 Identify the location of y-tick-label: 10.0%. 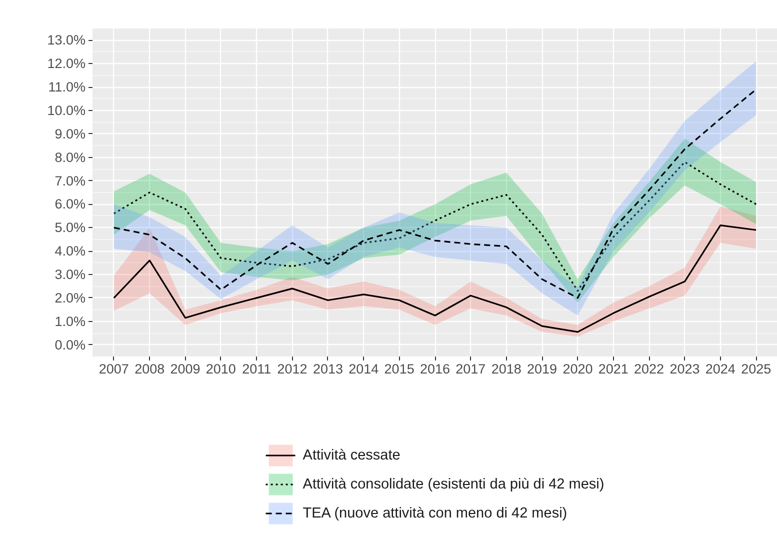
(66, 110).